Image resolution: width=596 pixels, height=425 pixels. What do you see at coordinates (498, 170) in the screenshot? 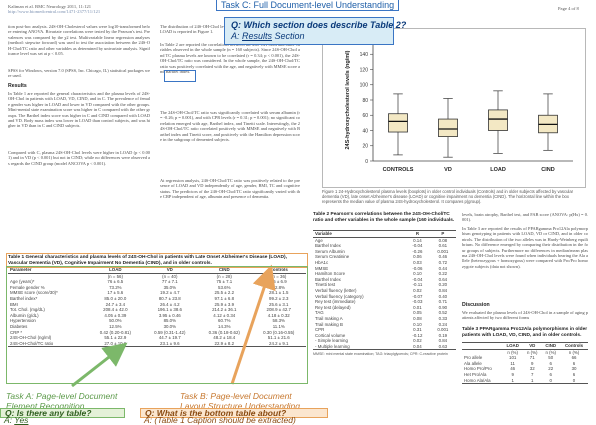
I see `x-category-label: LOAD` at bounding box center [498, 170].